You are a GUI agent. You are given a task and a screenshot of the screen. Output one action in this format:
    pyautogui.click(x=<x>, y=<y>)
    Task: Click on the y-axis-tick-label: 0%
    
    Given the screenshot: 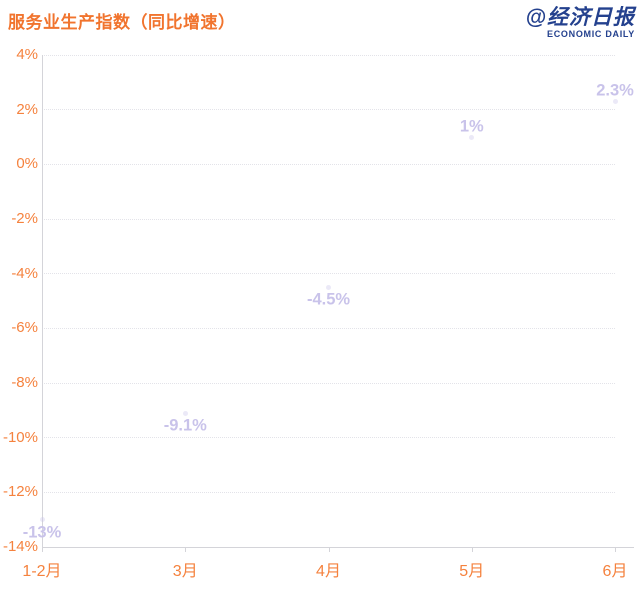 What is the action you would take?
    pyautogui.click(x=27, y=164)
    